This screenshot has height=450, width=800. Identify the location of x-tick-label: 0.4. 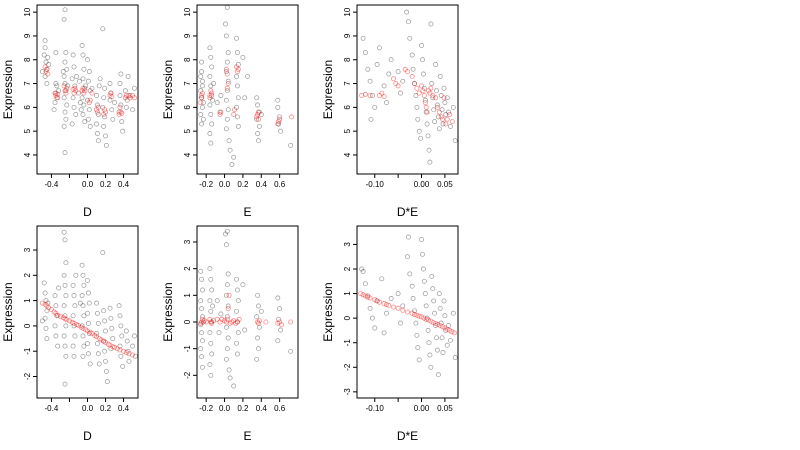
(124, 184).